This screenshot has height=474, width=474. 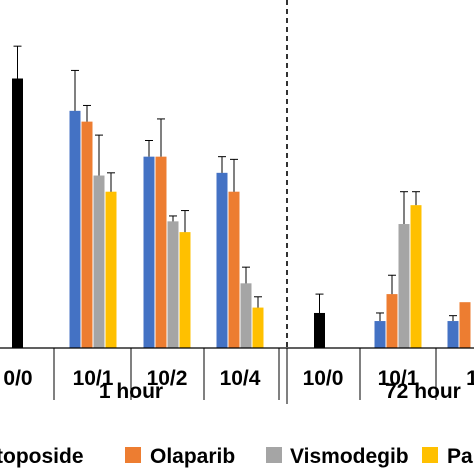 I want to click on bar-toposide-10-0-g1, so click(x=319, y=330).